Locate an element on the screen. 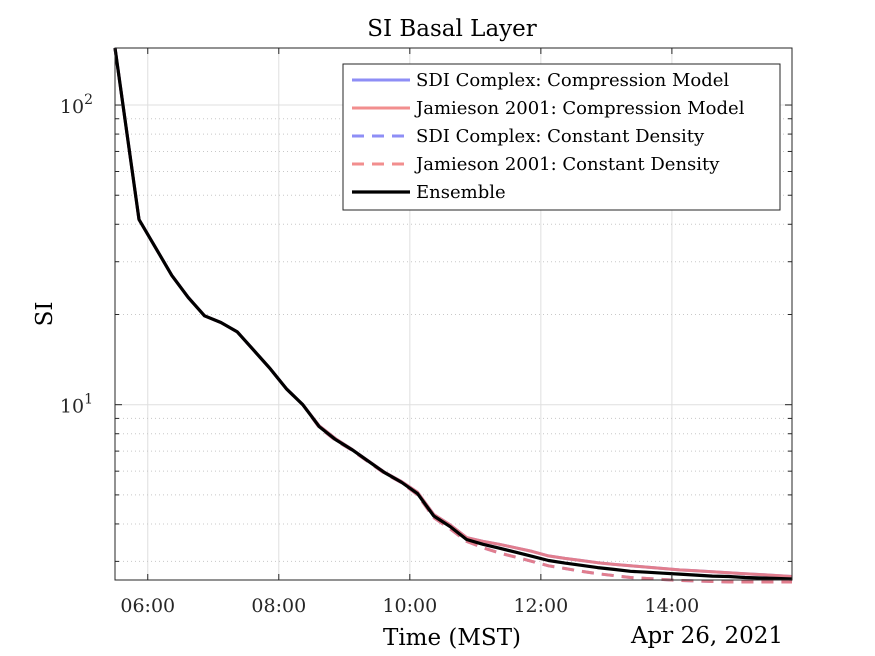 The height and width of the screenshot is (656, 875). y-axis-label: SI is located at coordinates (45, 314).